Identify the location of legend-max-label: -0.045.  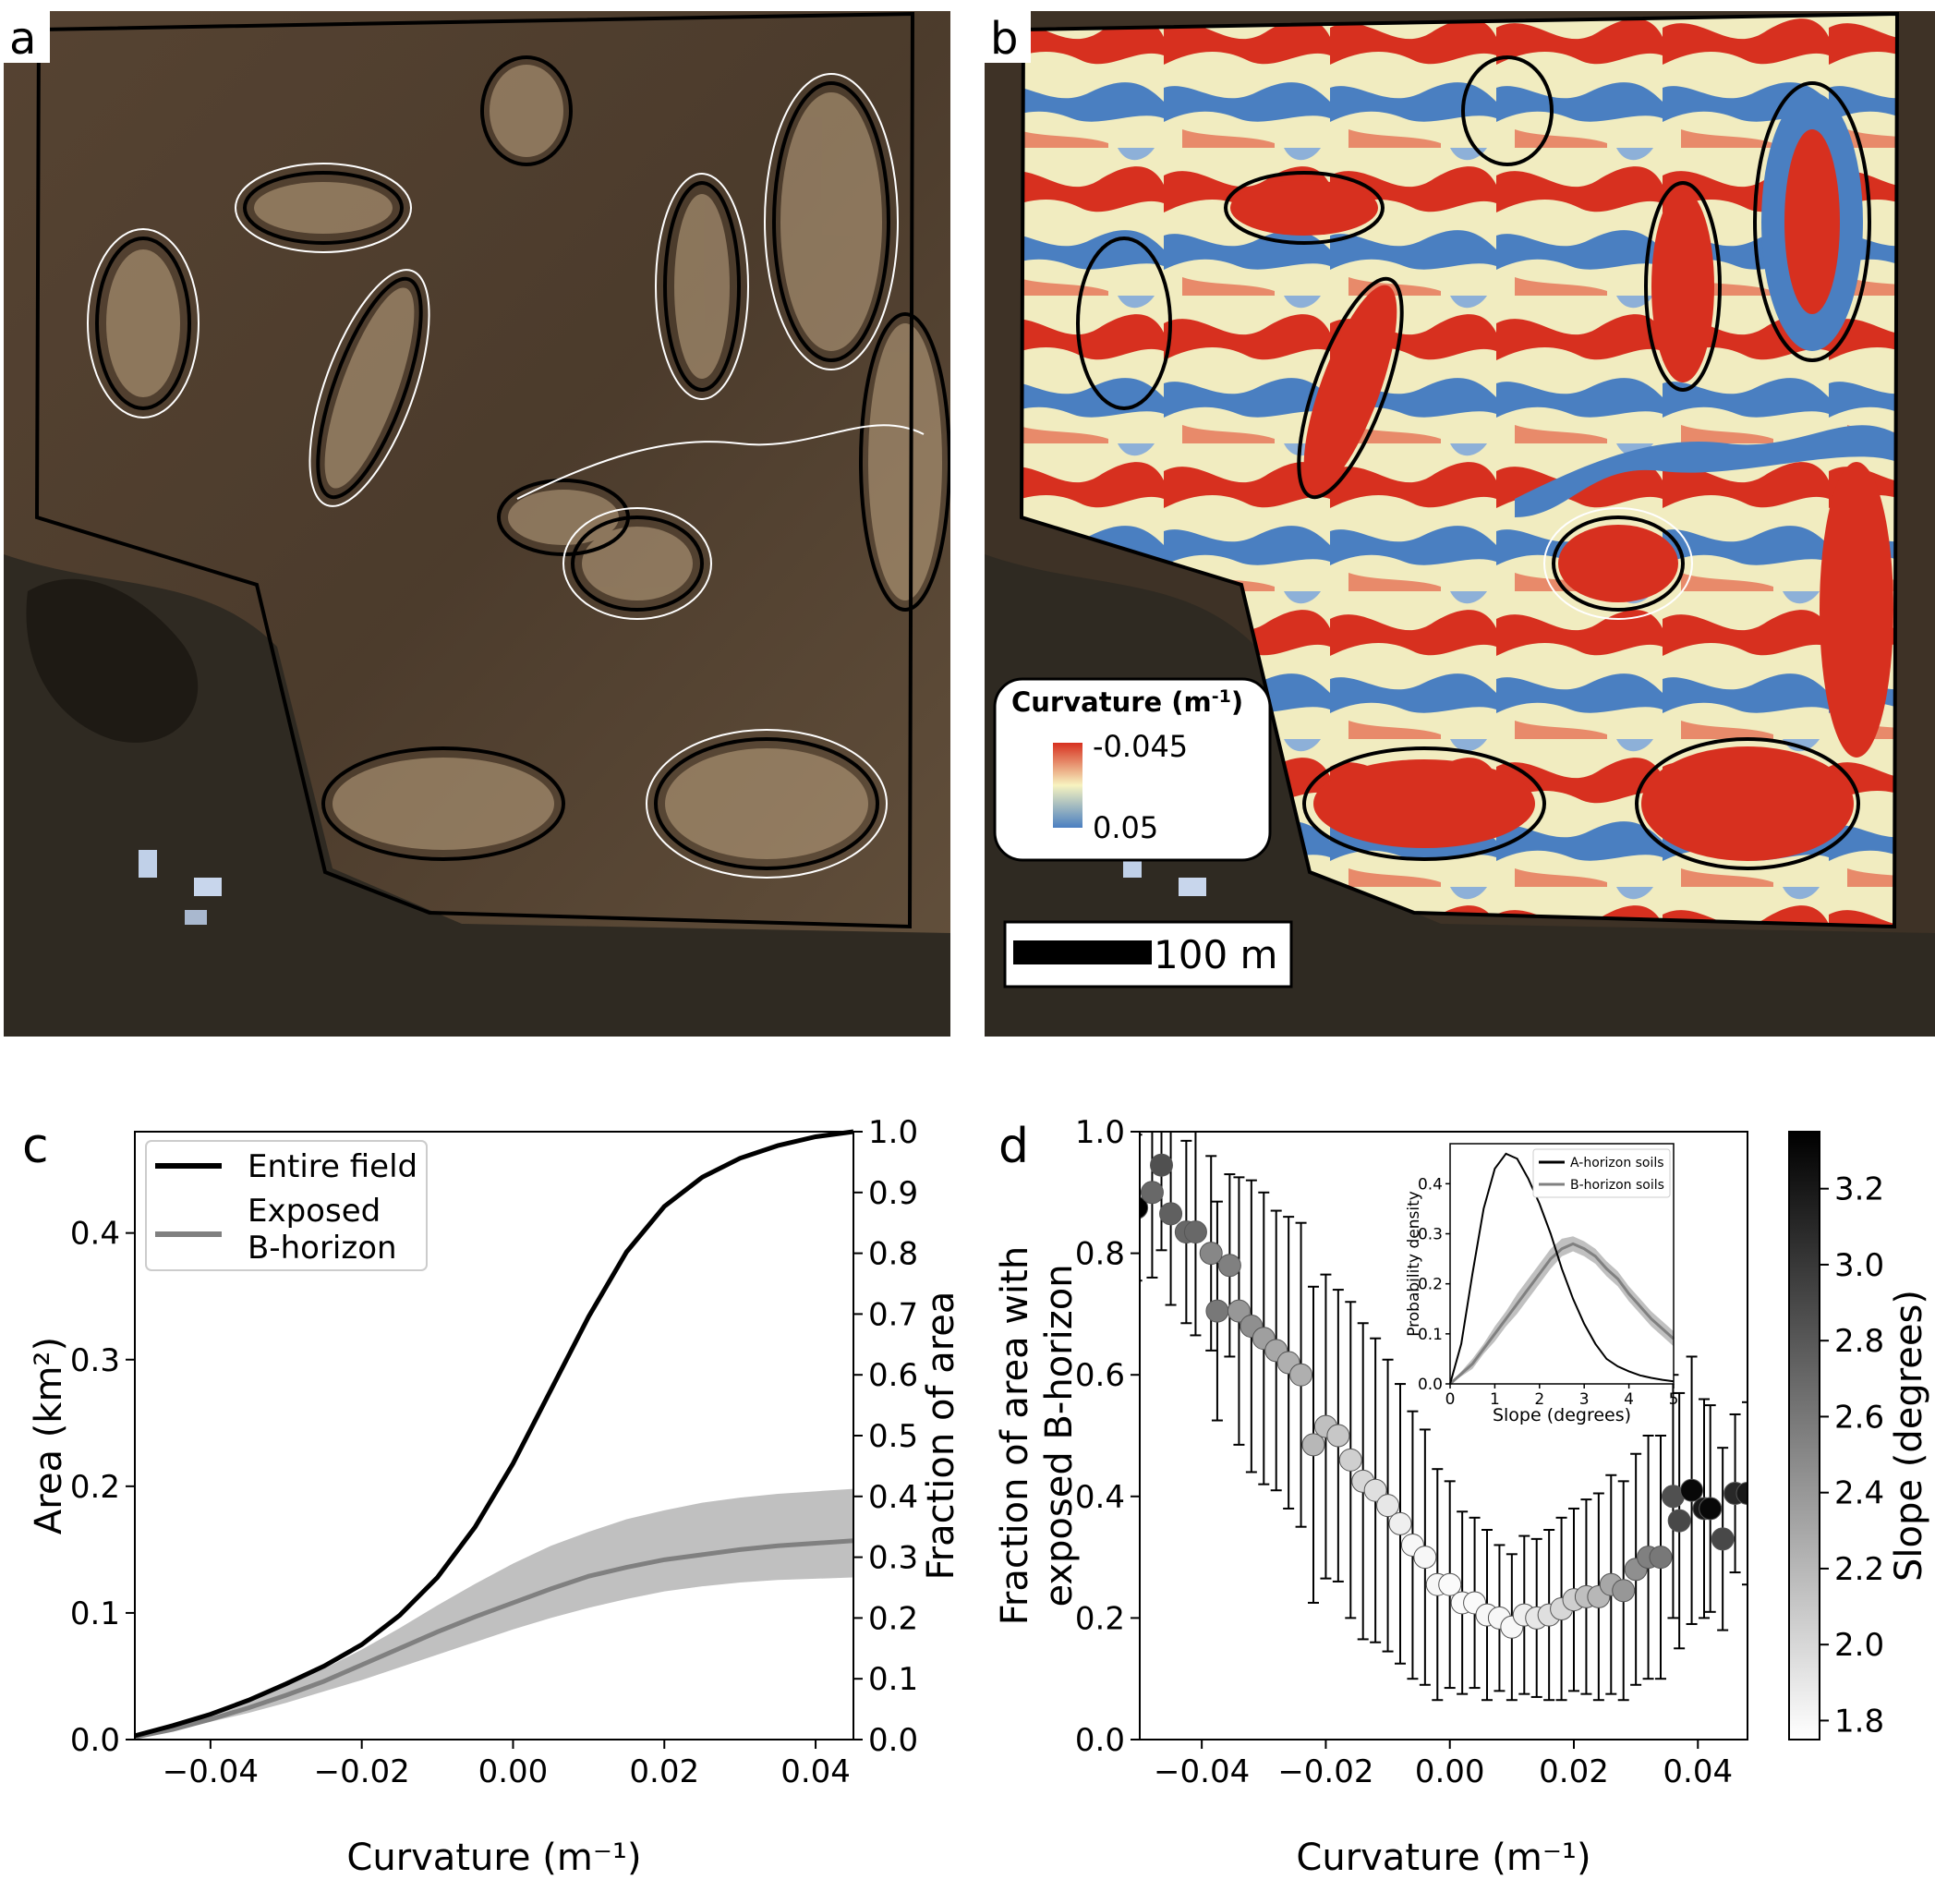
(1140, 746).